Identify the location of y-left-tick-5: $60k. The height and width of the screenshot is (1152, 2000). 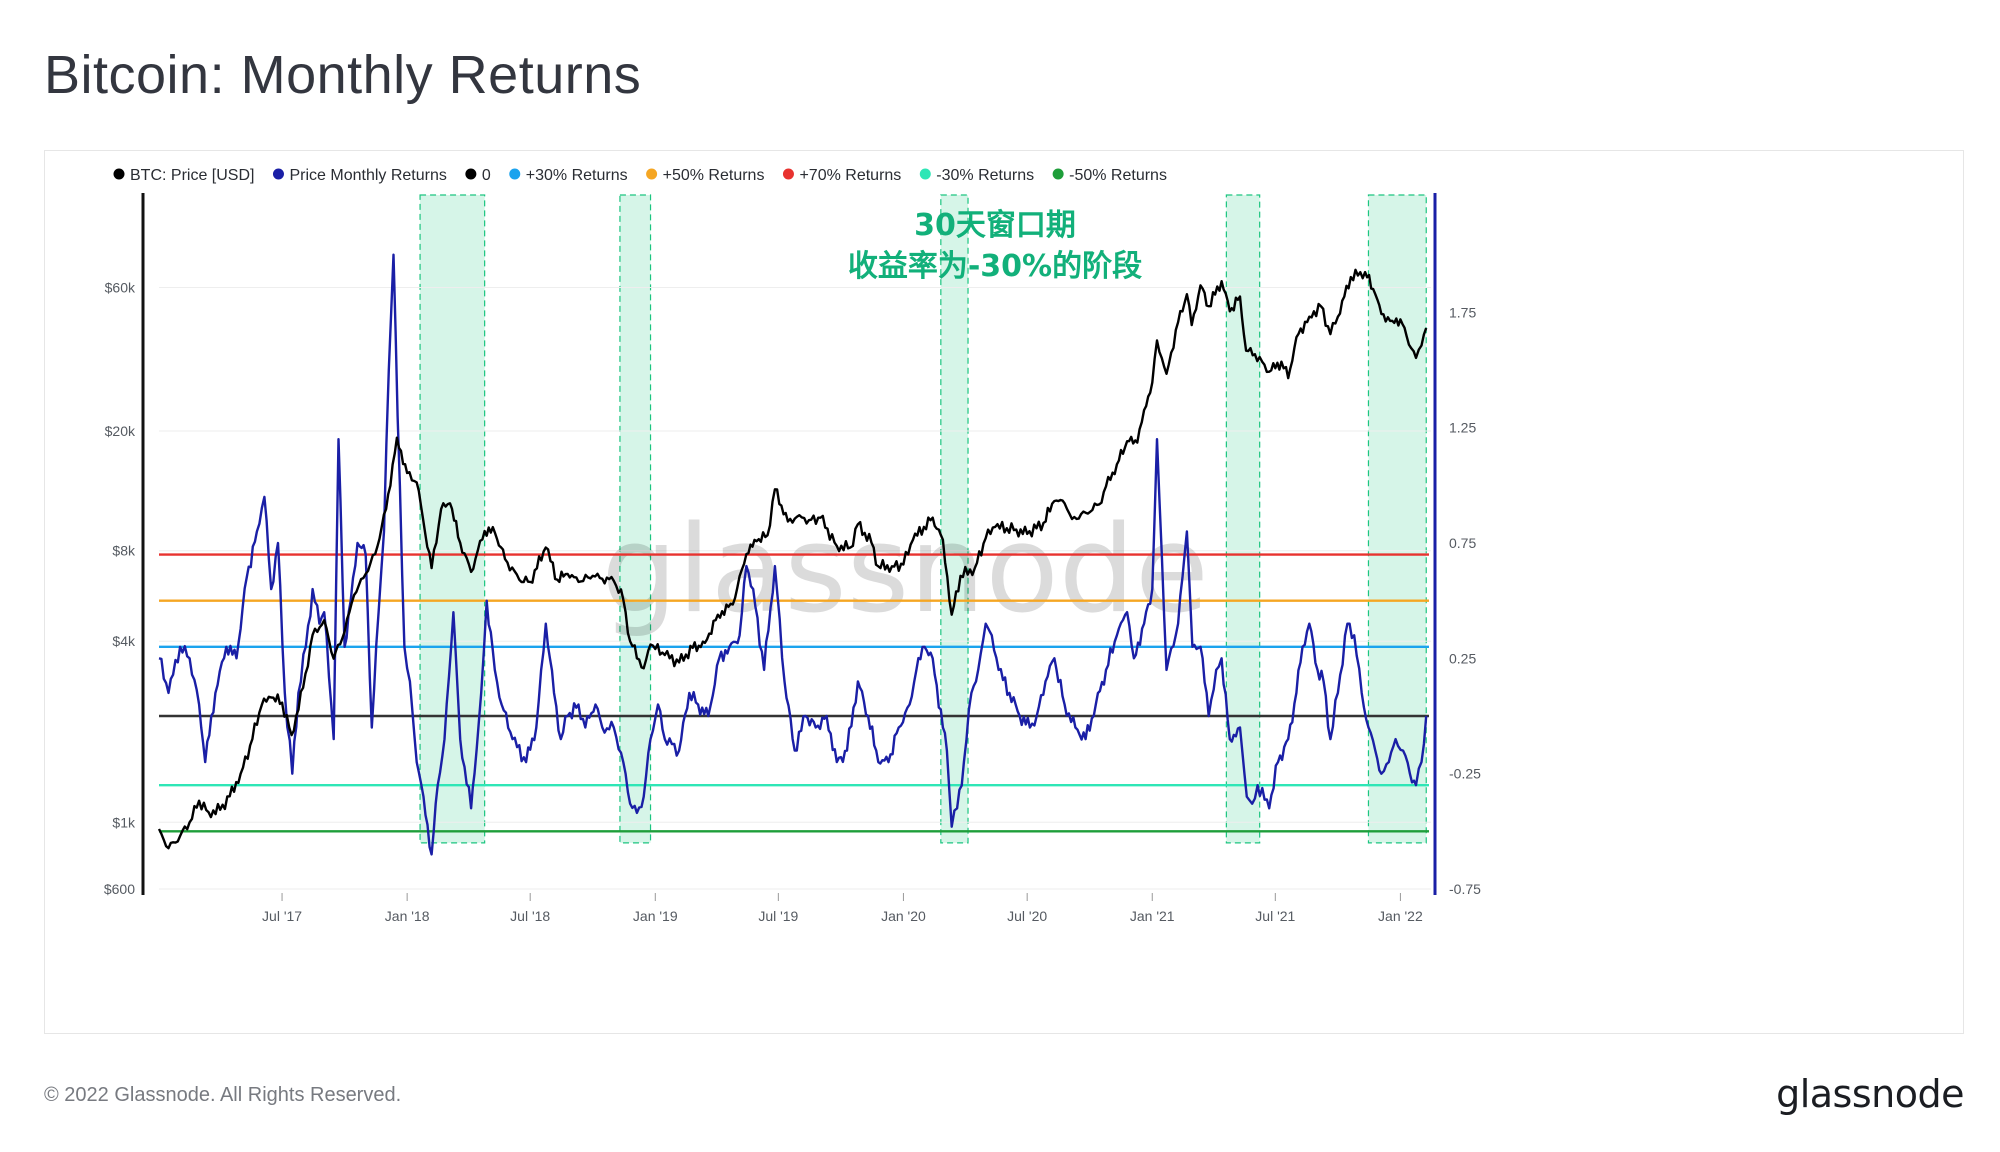
(120, 288).